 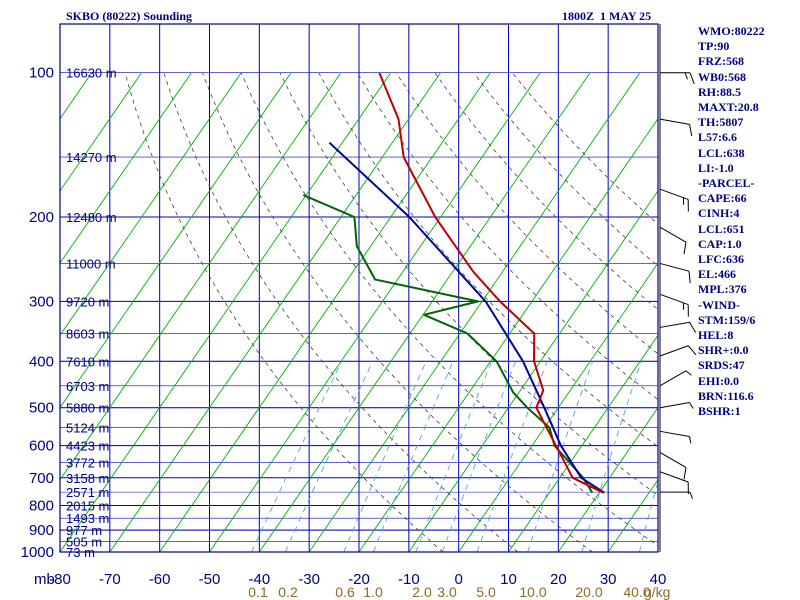 I want to click on temp-tick-label: 20, so click(x=558, y=579).